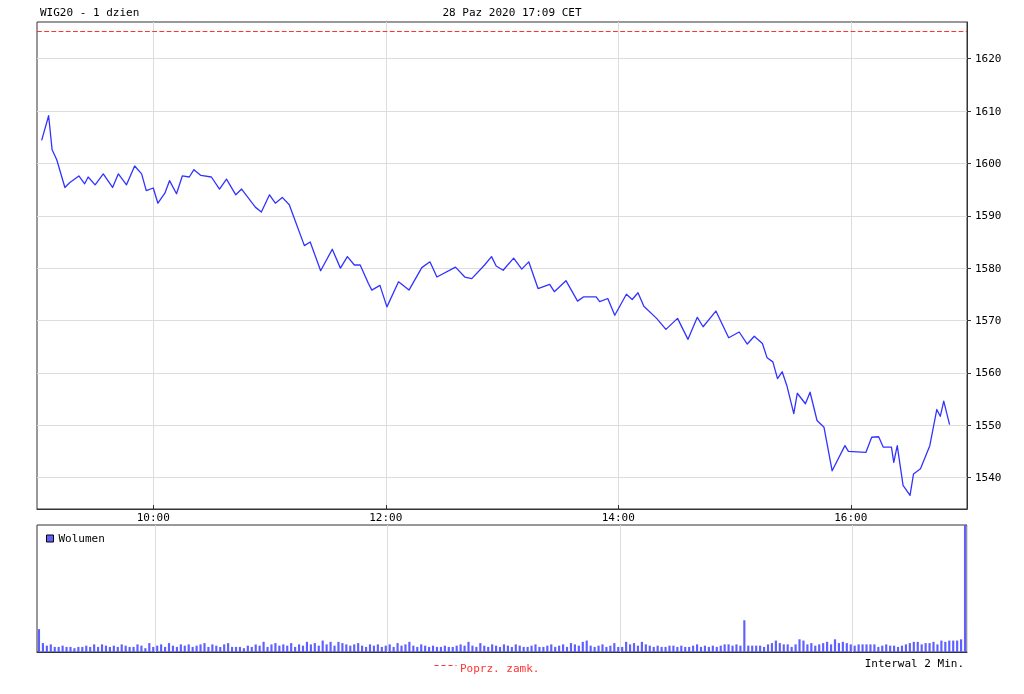 The height and width of the screenshot is (694, 1024). What do you see at coordinates (988, 163) in the screenshot?
I see `y-tick-label: 1600` at bounding box center [988, 163].